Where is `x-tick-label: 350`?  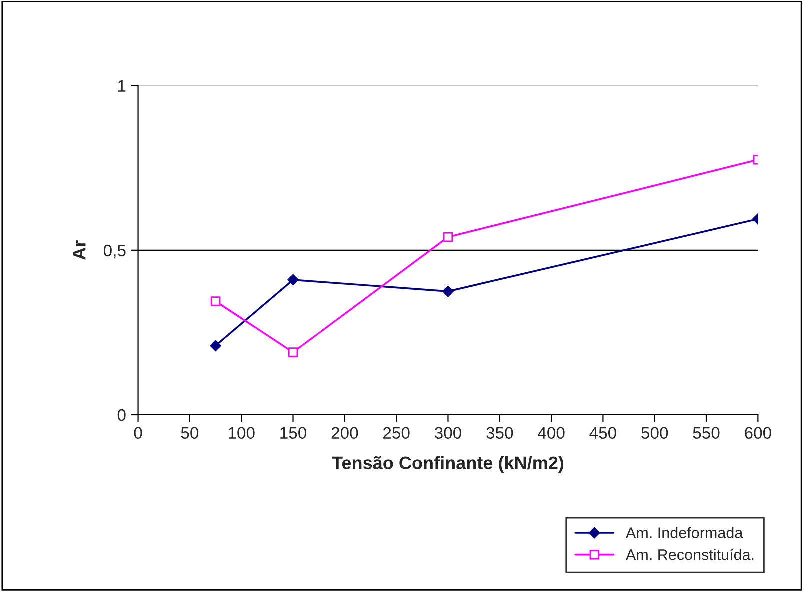
x-tick-label: 350 is located at coordinates (500, 433).